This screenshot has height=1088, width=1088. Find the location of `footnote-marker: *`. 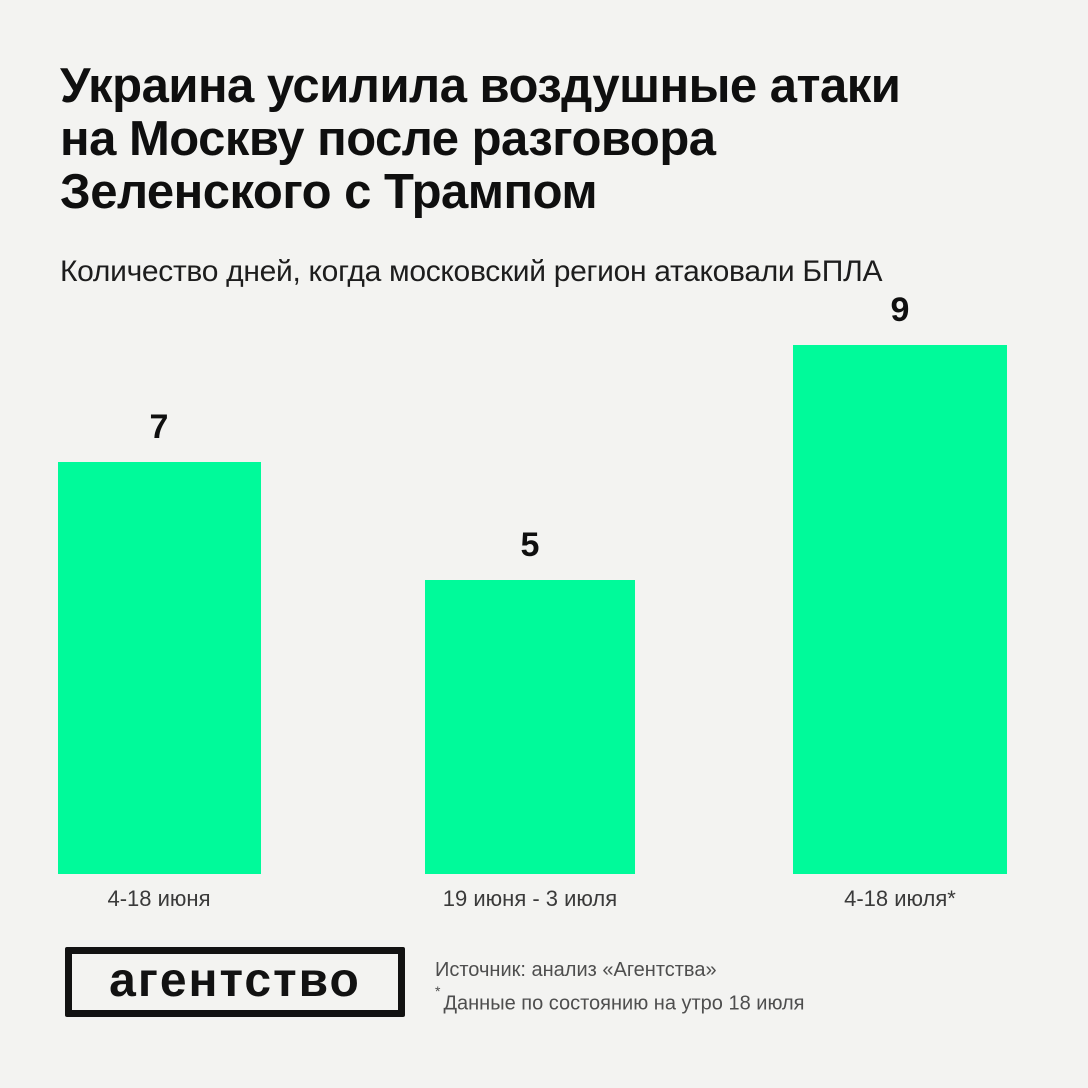

footnote-marker: * is located at coordinates (438, 991).